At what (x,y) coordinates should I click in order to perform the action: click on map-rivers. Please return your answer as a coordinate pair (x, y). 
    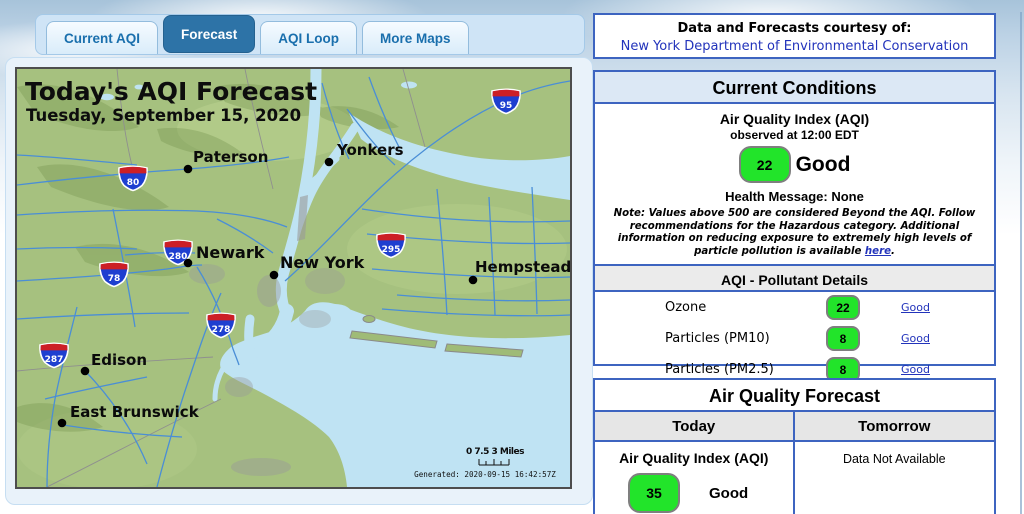
    Looking at the image, I should click on (286, 235).